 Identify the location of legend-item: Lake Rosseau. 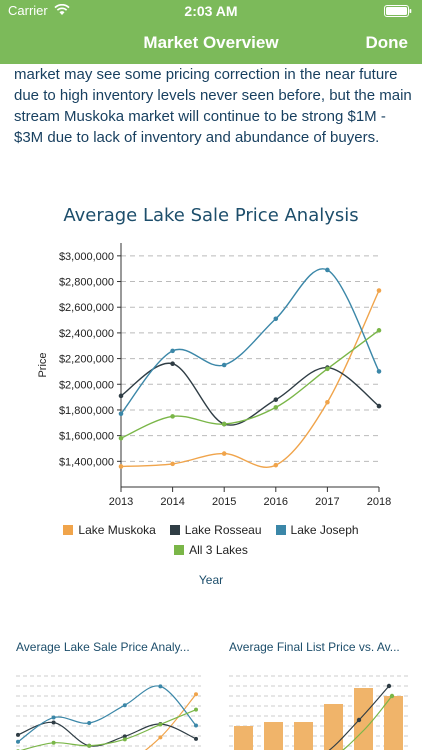
(215, 530).